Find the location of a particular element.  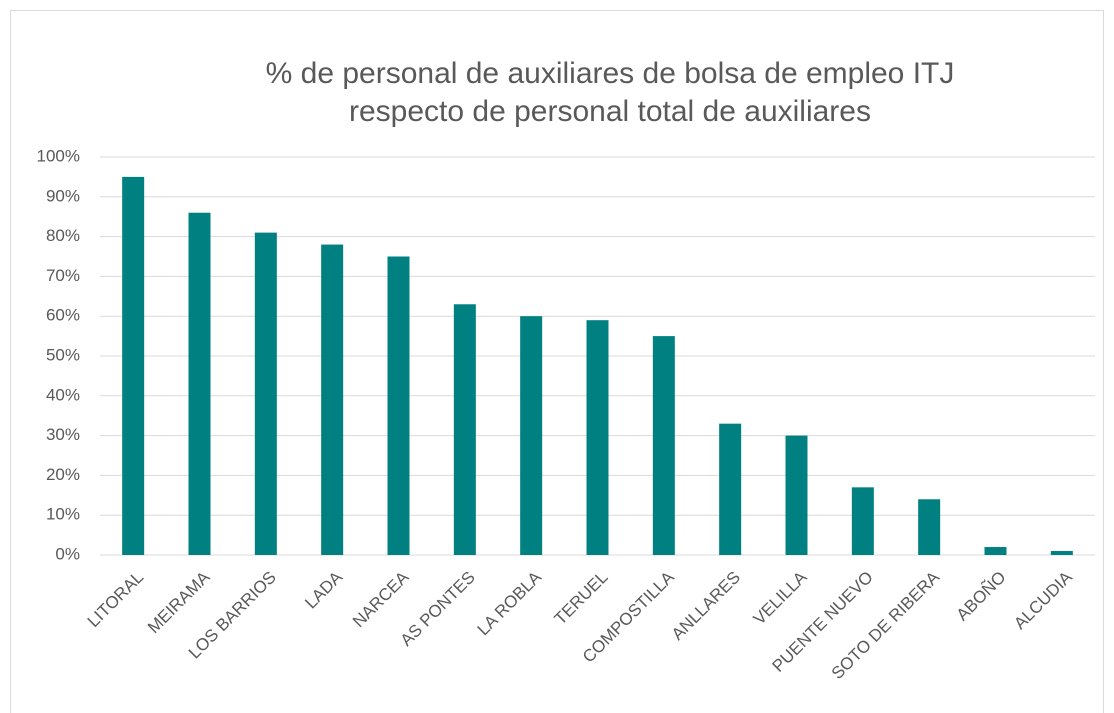

y-tick-label: 100% is located at coordinates (58, 155).